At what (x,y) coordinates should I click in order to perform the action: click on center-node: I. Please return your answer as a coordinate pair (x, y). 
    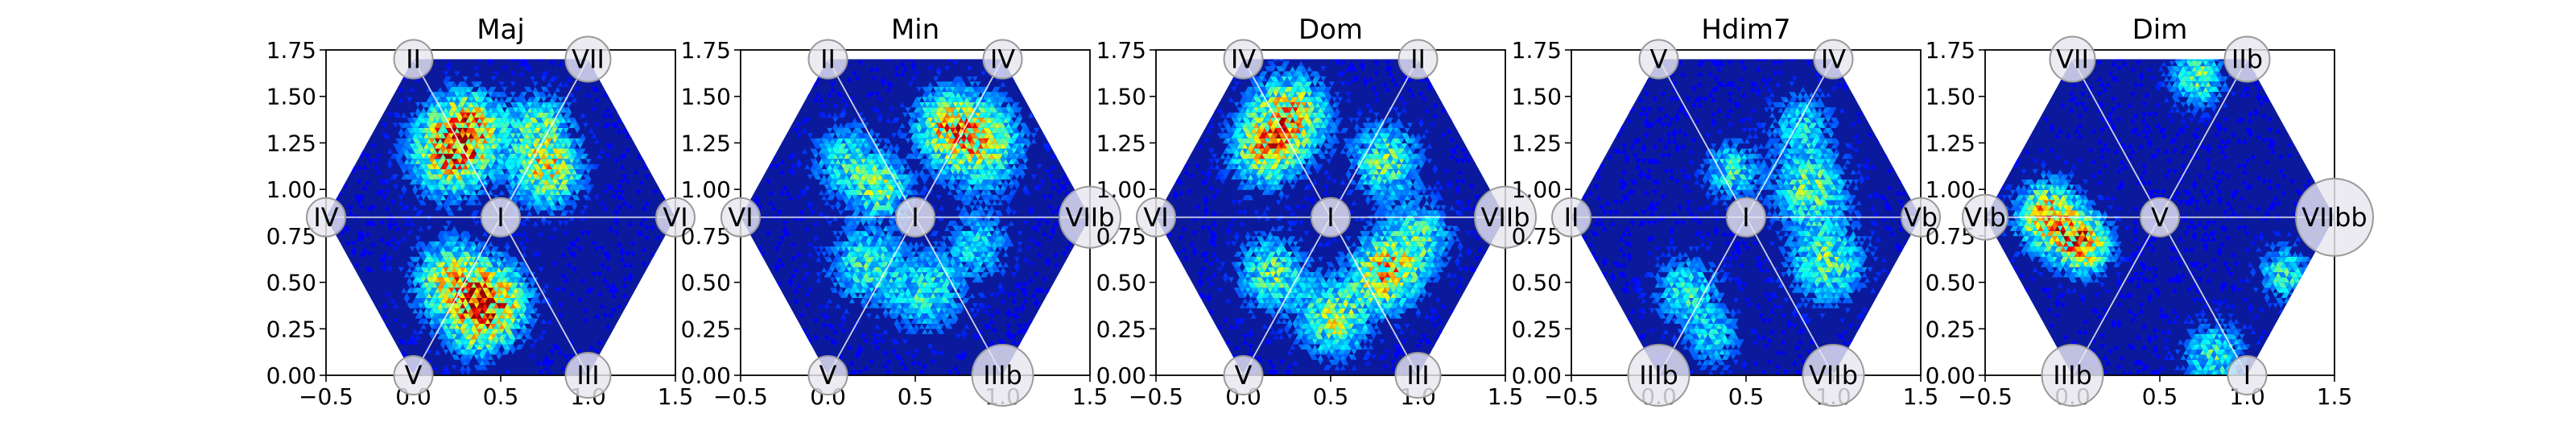
    Looking at the image, I should click on (500, 217).